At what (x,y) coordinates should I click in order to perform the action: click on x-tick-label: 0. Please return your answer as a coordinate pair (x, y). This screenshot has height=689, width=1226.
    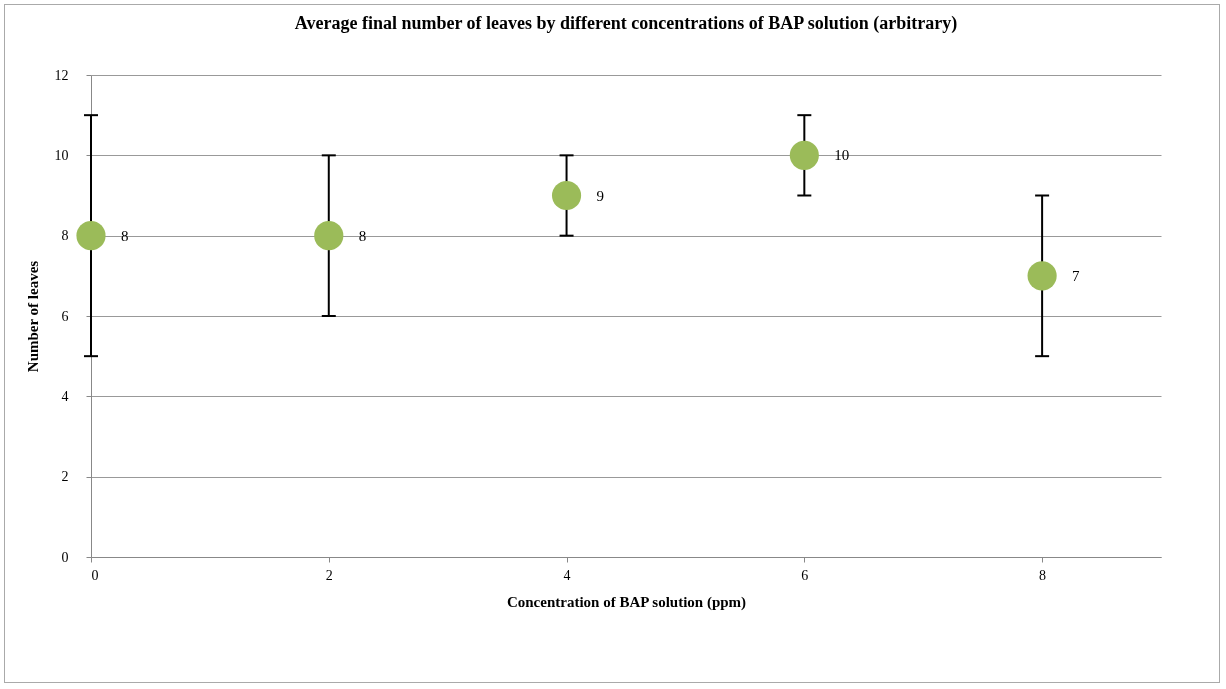
    Looking at the image, I should click on (95, 575).